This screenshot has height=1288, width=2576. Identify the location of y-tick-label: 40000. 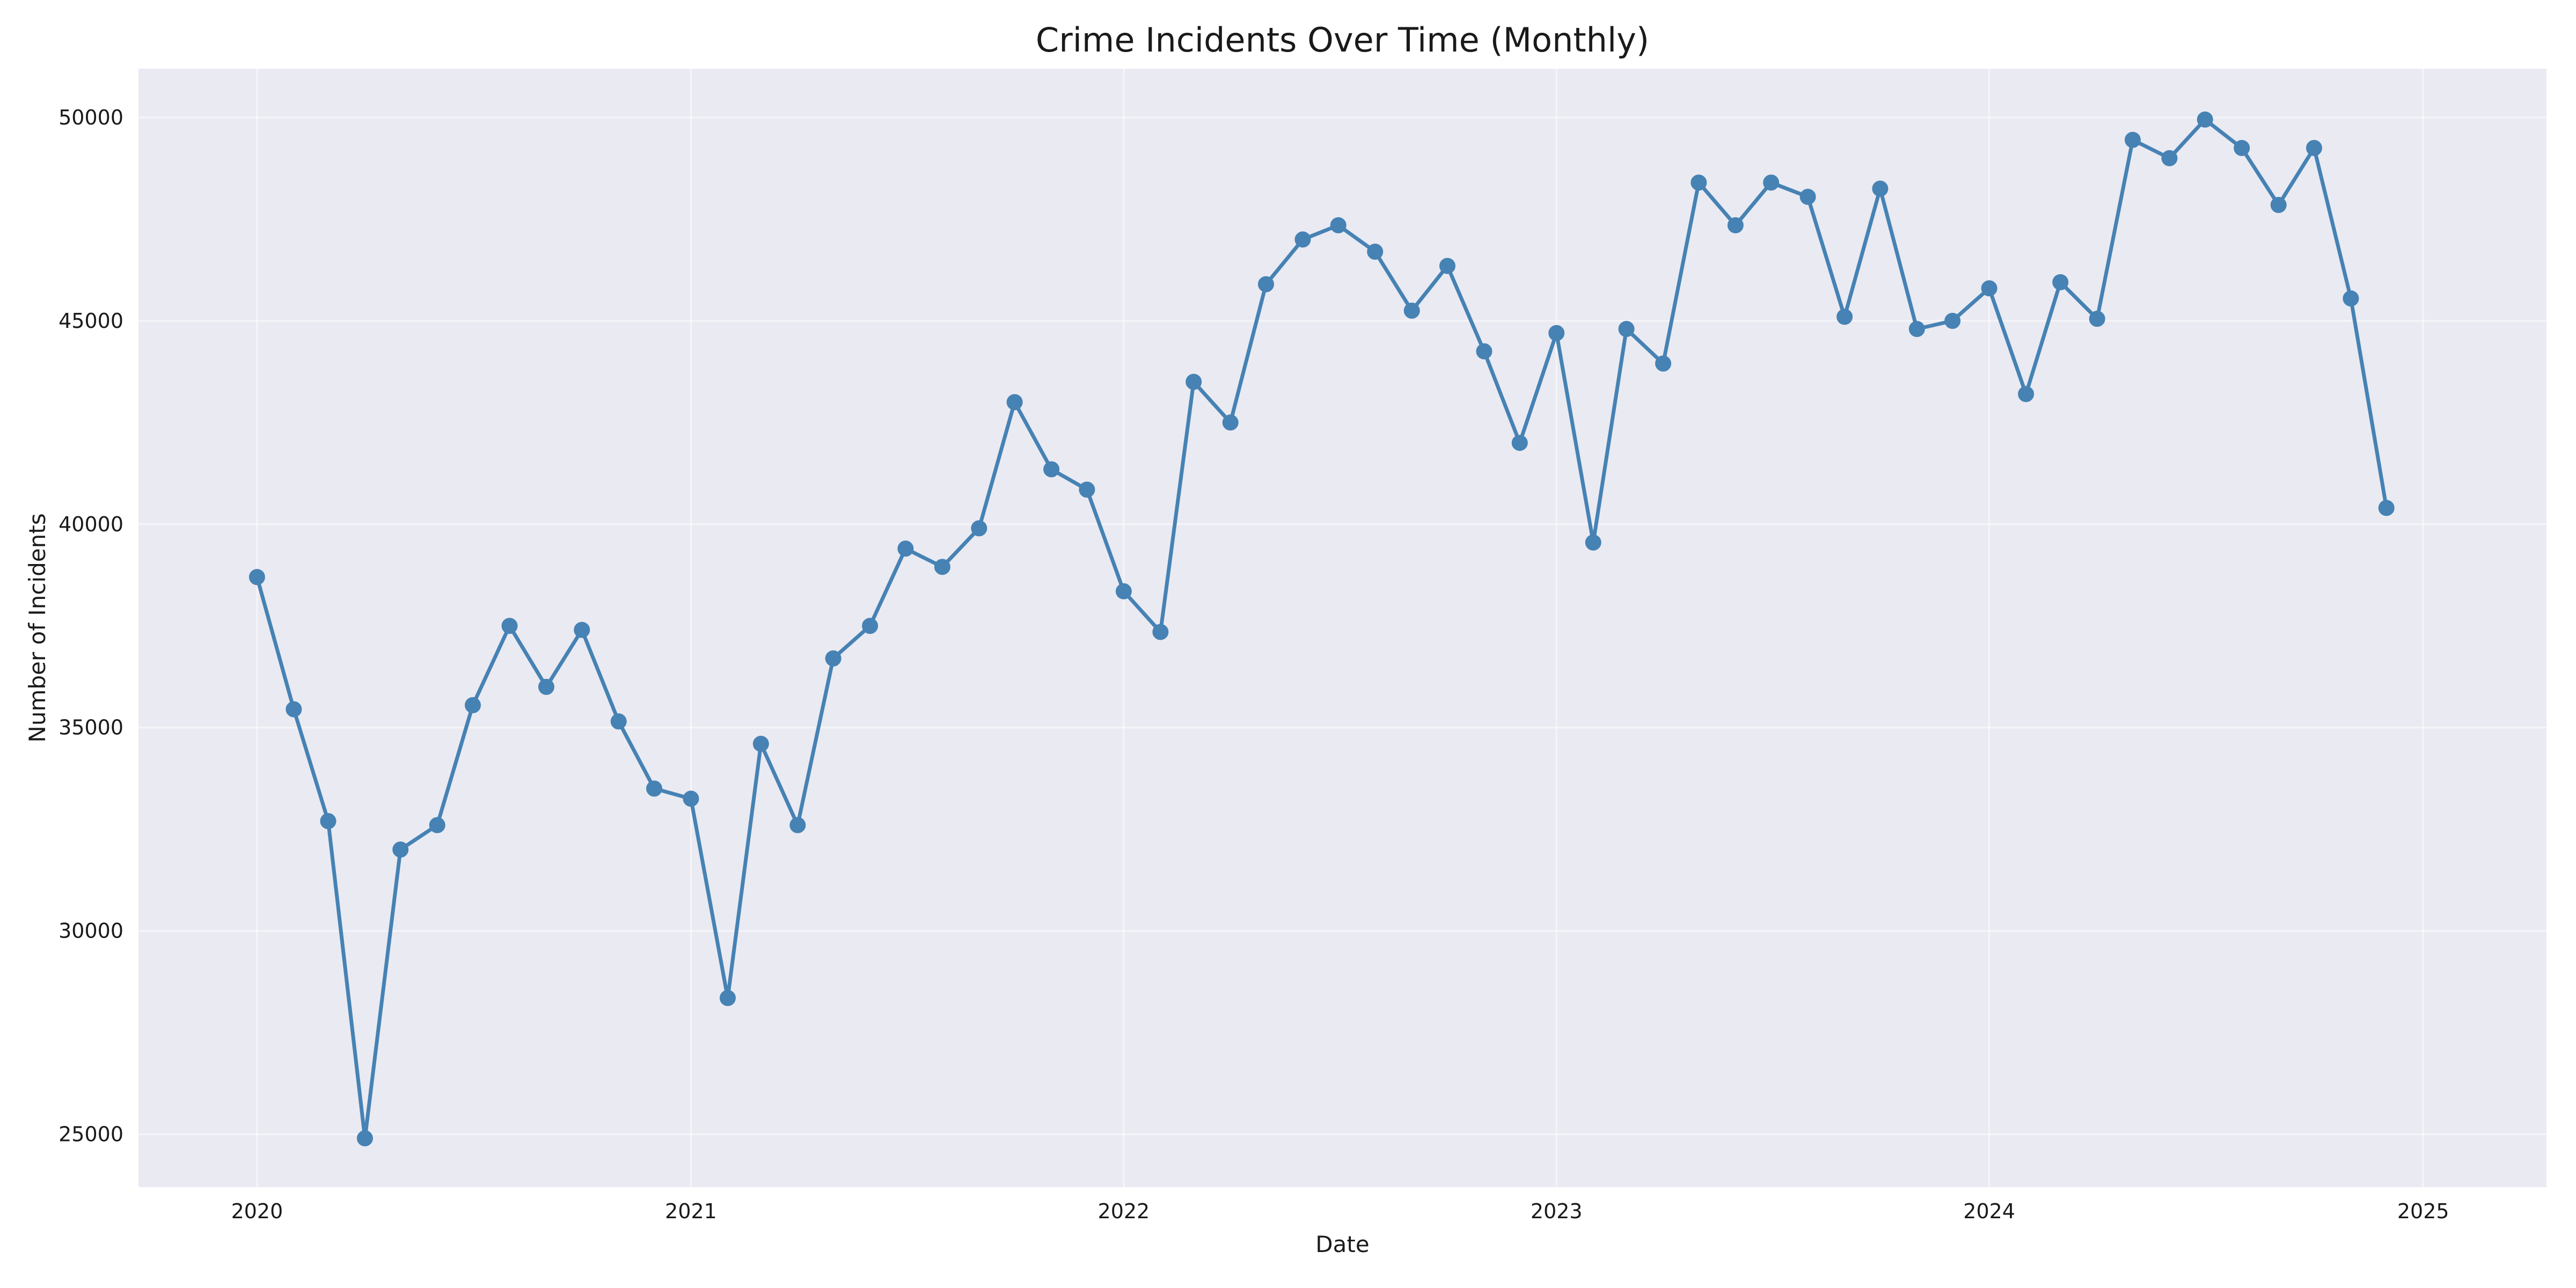
(90, 524).